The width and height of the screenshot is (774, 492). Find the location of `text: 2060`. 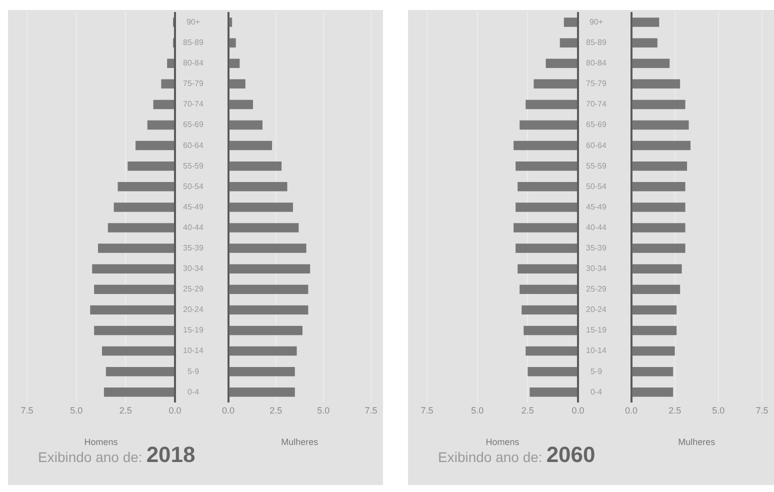

text: 2060 is located at coordinates (571, 454).